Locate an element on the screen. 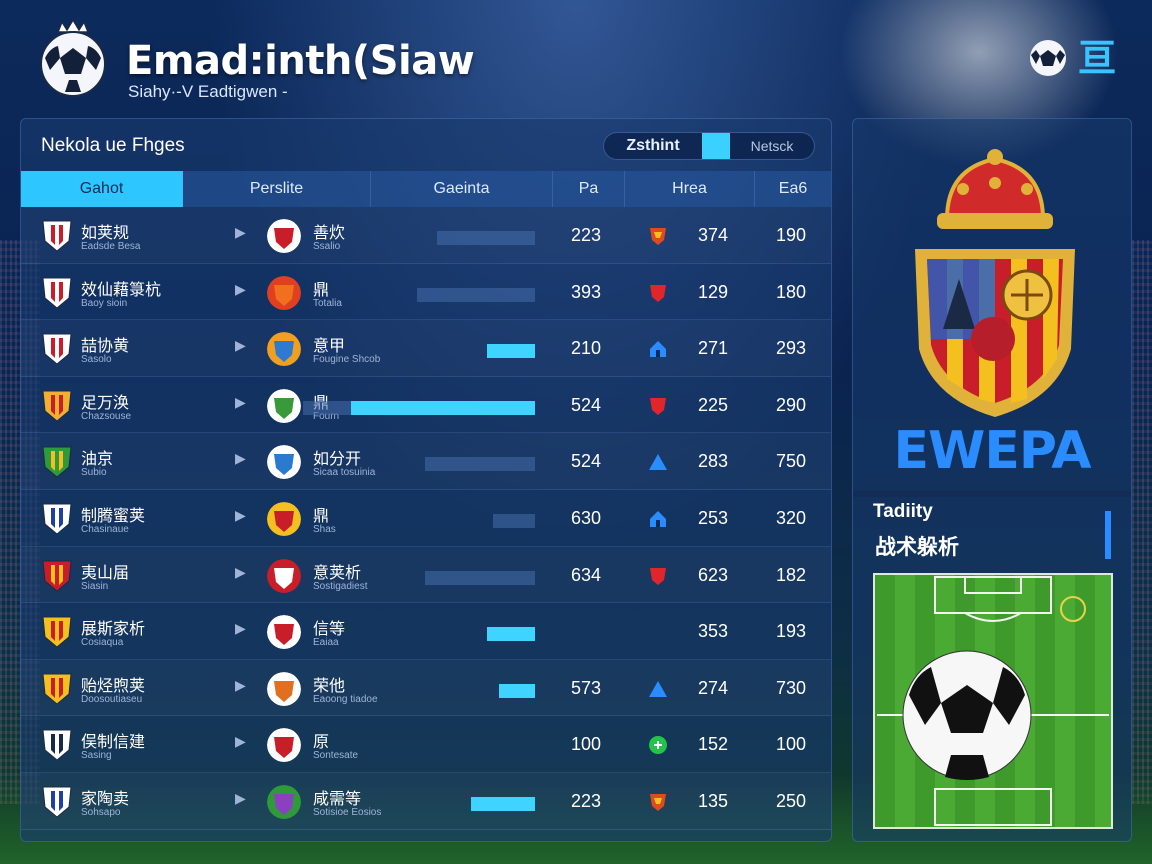  table-row: 展斯家析 Cosiaqua ▶ 信等 Eaiaa 353 193 is located at coordinates (426, 631).